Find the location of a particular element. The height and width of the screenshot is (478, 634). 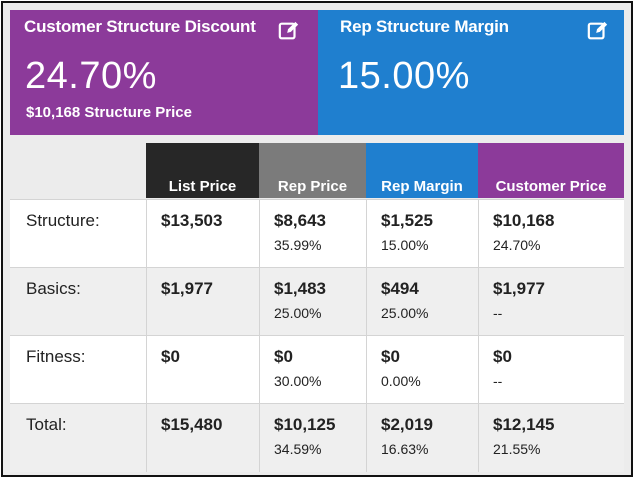

card-title: Rep Structure Margin is located at coordinates (424, 26).